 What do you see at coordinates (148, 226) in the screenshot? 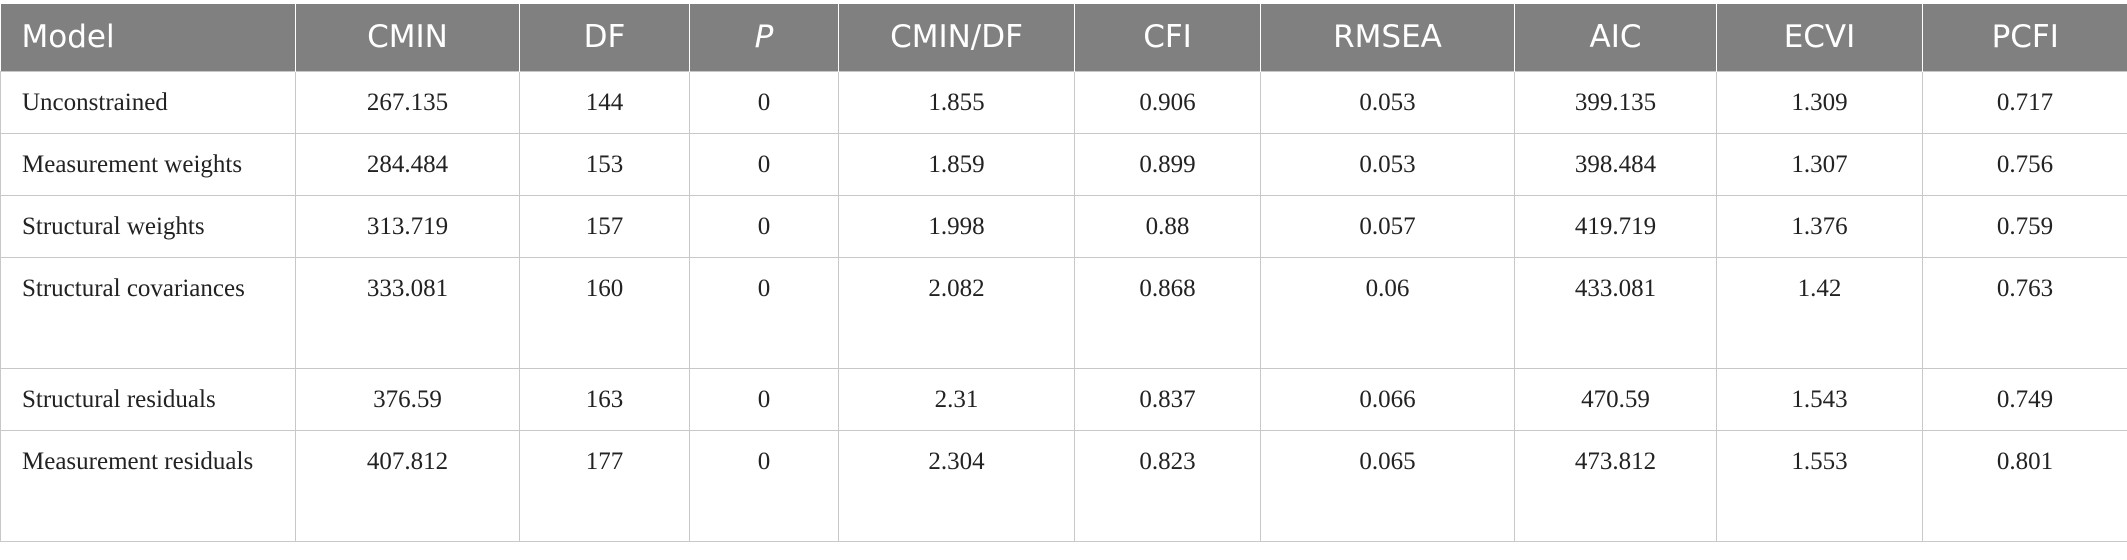
I see `cell-model: Structural weights` at bounding box center [148, 226].